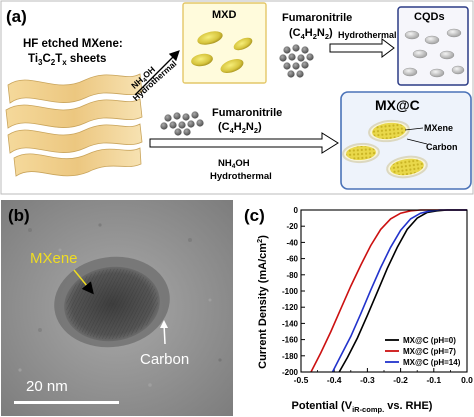  Describe the element at coordinates (292, 242) in the screenshot. I see `y-tick-label: -40` at that location.